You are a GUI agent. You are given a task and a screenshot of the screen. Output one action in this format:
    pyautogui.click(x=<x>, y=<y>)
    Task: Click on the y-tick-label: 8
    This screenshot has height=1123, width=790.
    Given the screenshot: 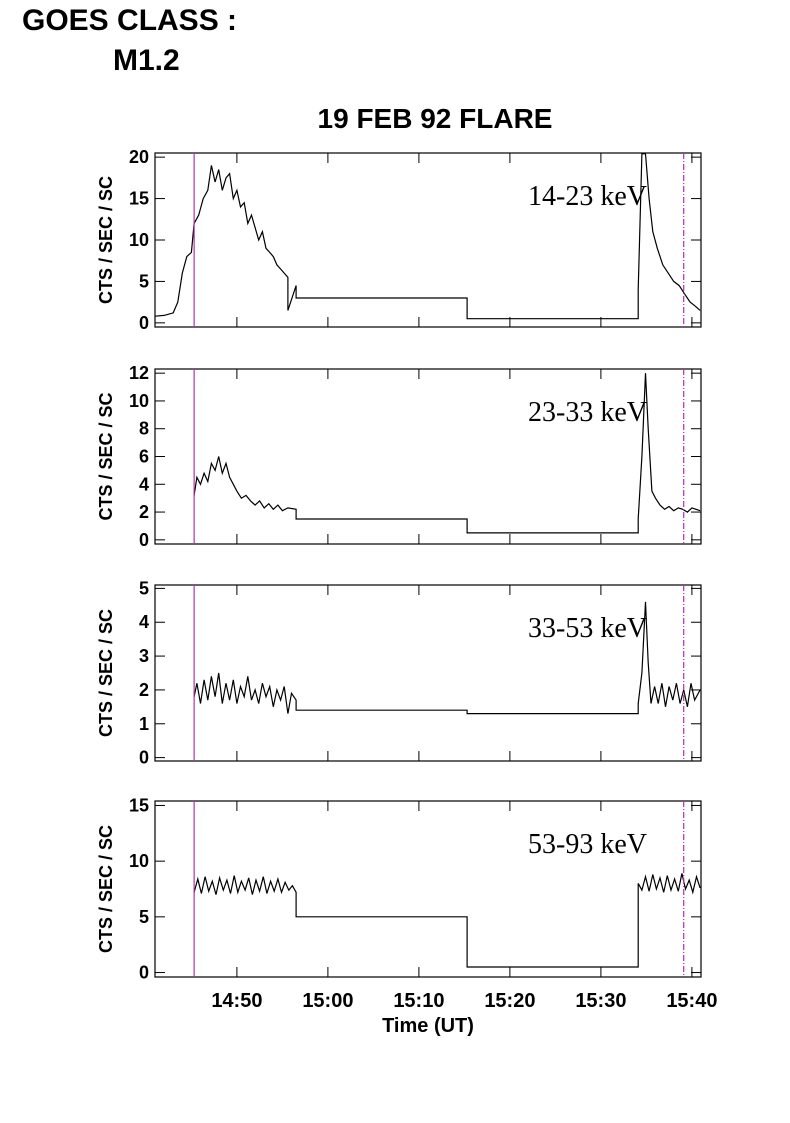 What is the action you would take?
    pyautogui.click(x=144, y=429)
    